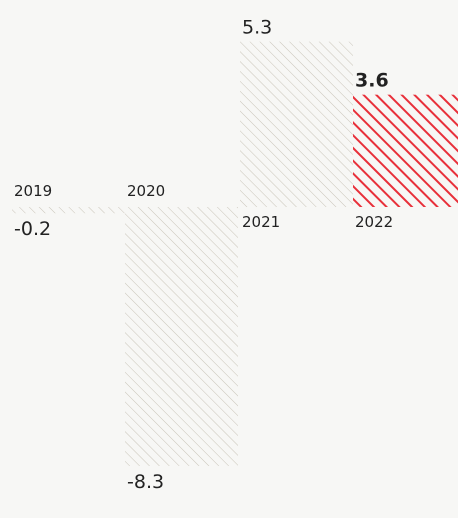  I want to click on value-label-2021: 5.3, so click(257, 28).